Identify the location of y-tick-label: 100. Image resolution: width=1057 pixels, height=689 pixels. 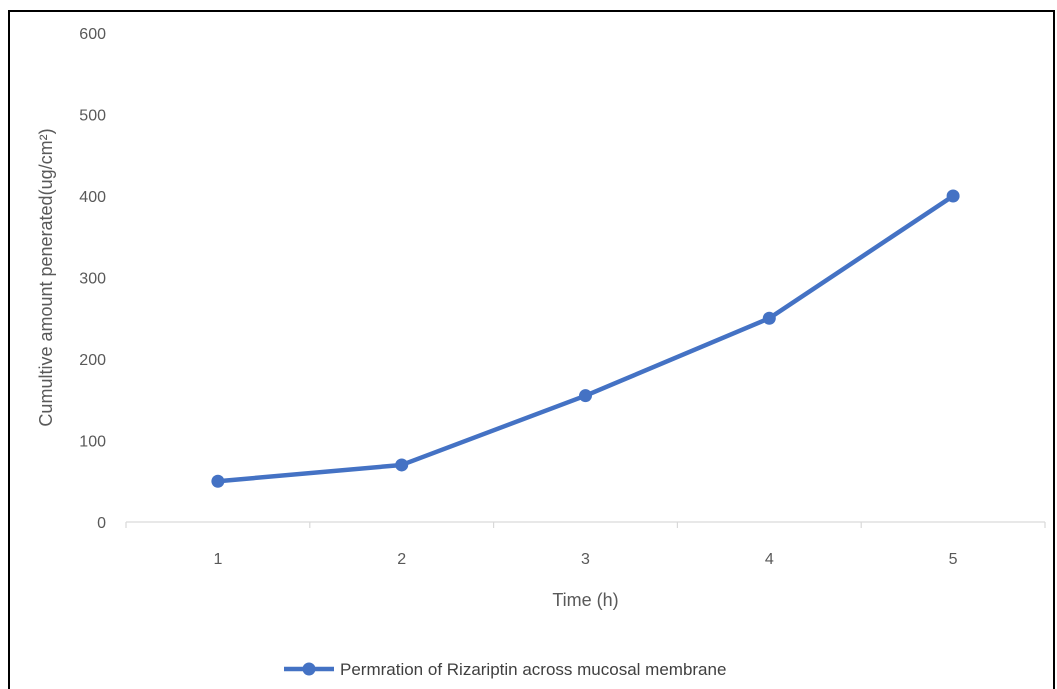
(92, 442).